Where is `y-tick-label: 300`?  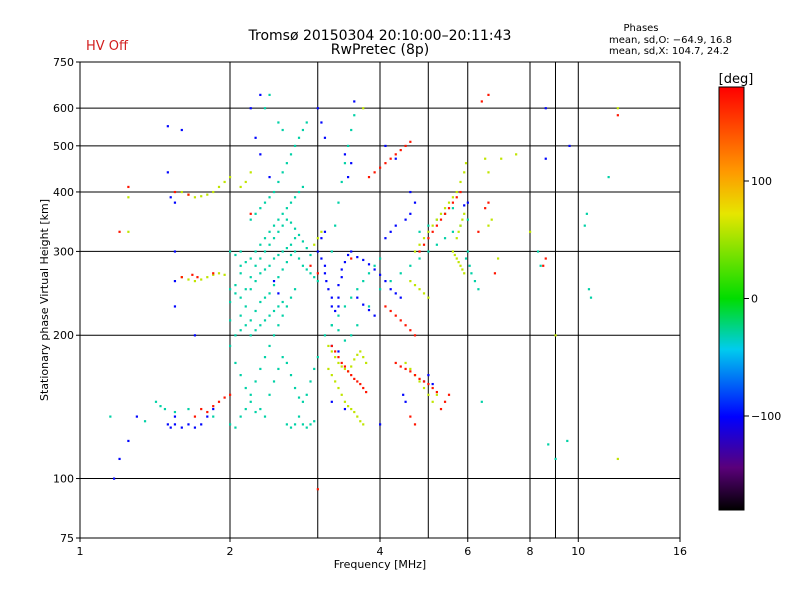 y-tick-label: 300 is located at coordinates (63, 251).